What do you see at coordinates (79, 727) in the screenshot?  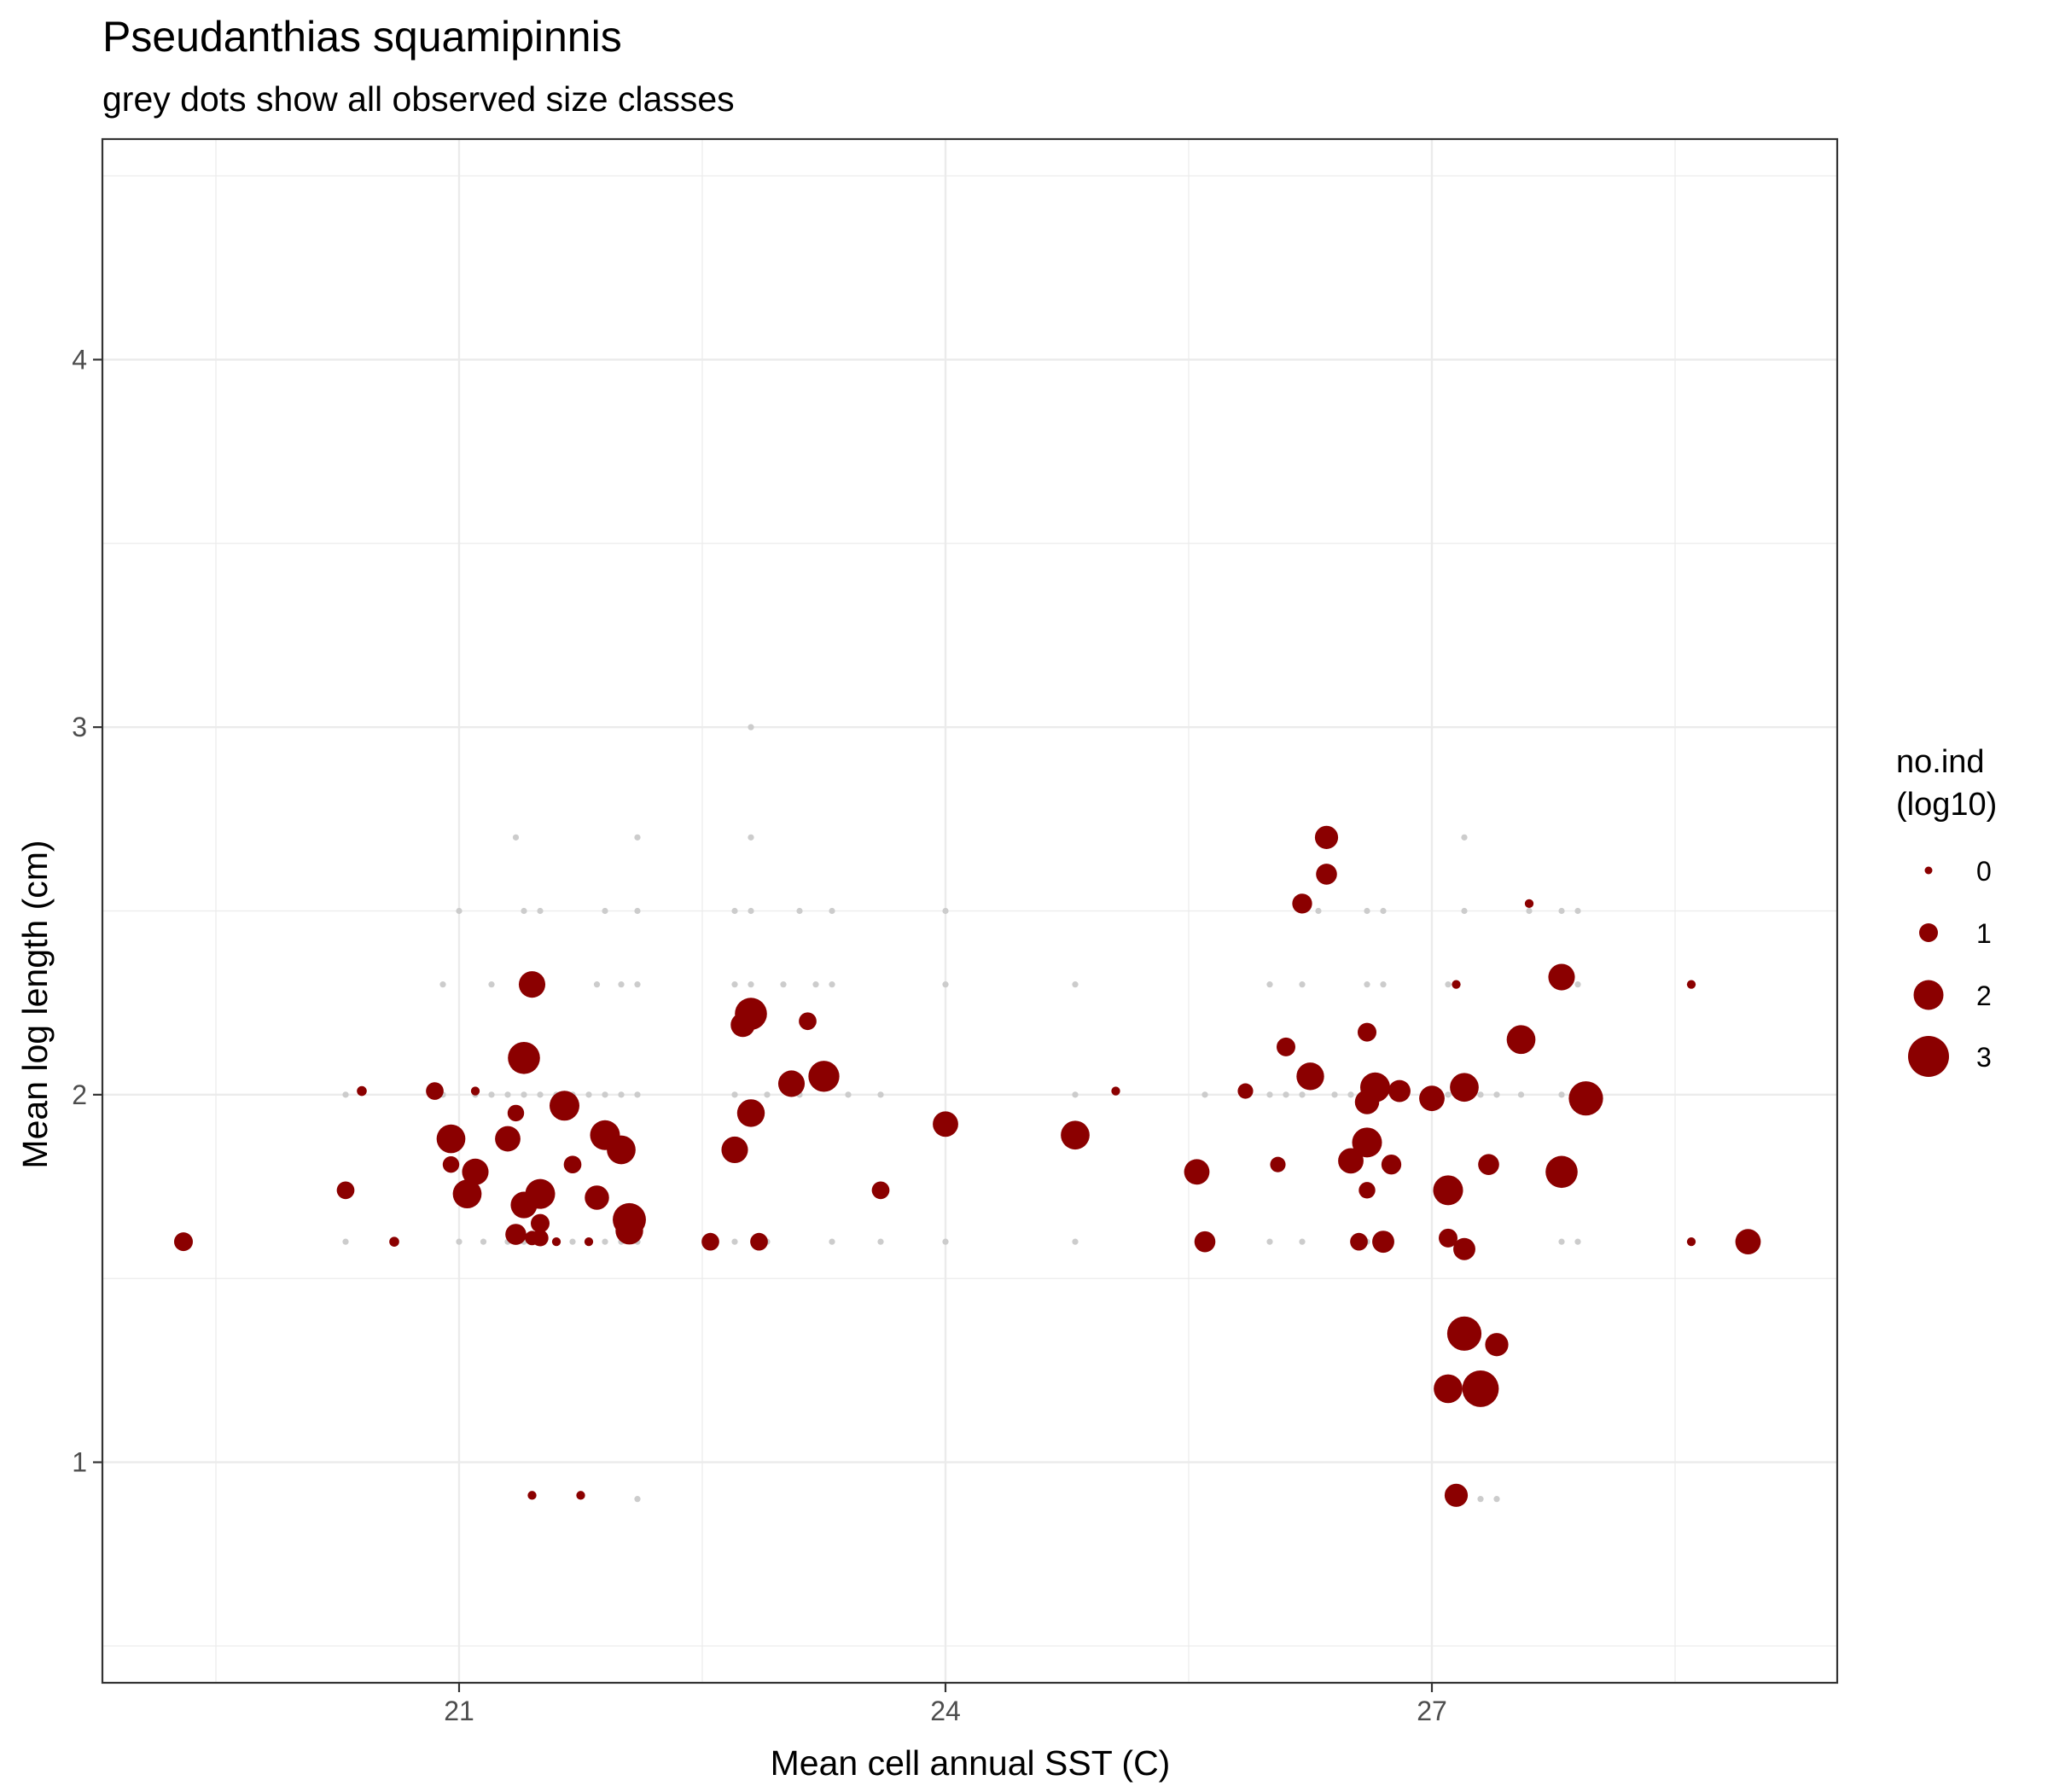 I see `y-tick-label: 3` at bounding box center [79, 727].